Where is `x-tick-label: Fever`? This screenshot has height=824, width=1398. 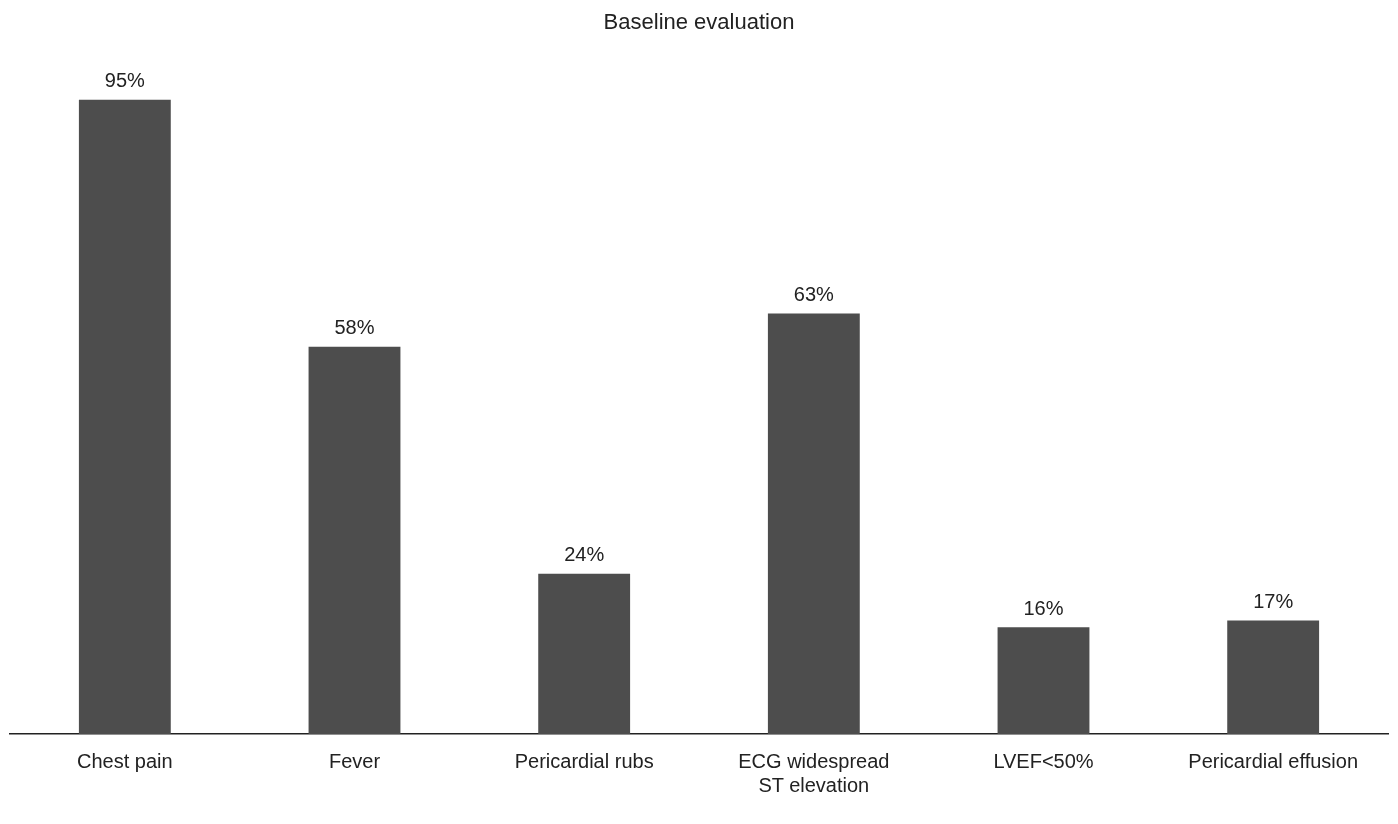
x-tick-label: Fever is located at coordinates (354, 760).